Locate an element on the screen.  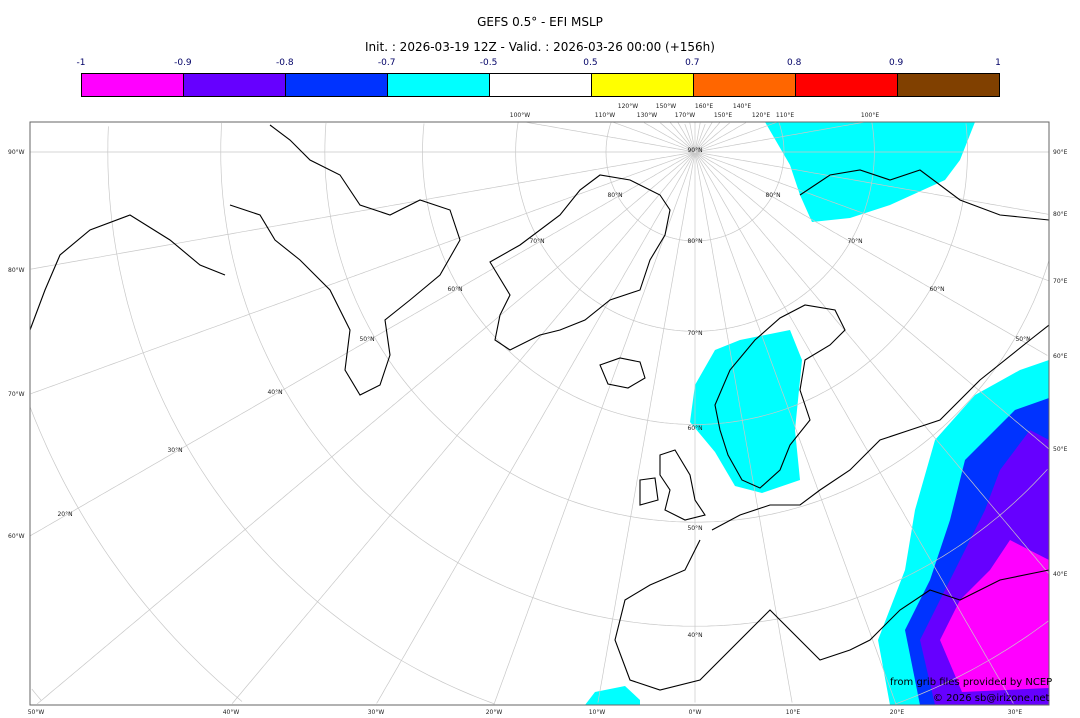
coast-arctic-russia is located at coordinates (924, 195).